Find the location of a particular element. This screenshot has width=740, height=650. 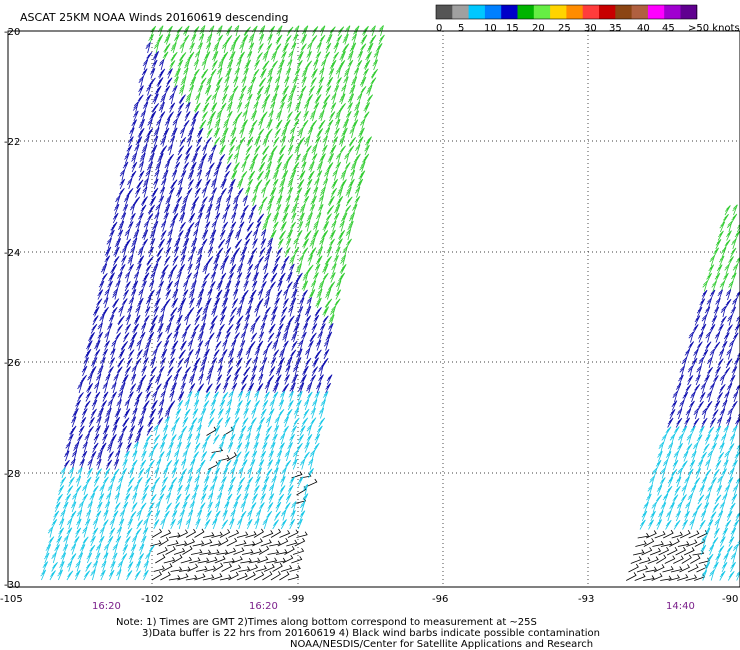

lat-label-20: -20 is located at coordinates (12, 32).